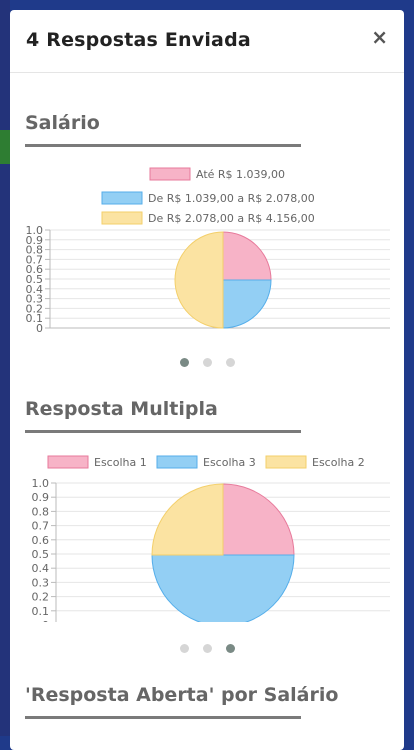 This screenshot has height=750, width=414. Describe the element at coordinates (240, 174) in the screenshot. I see `legend-label: Até R$ 1.039,00` at that location.